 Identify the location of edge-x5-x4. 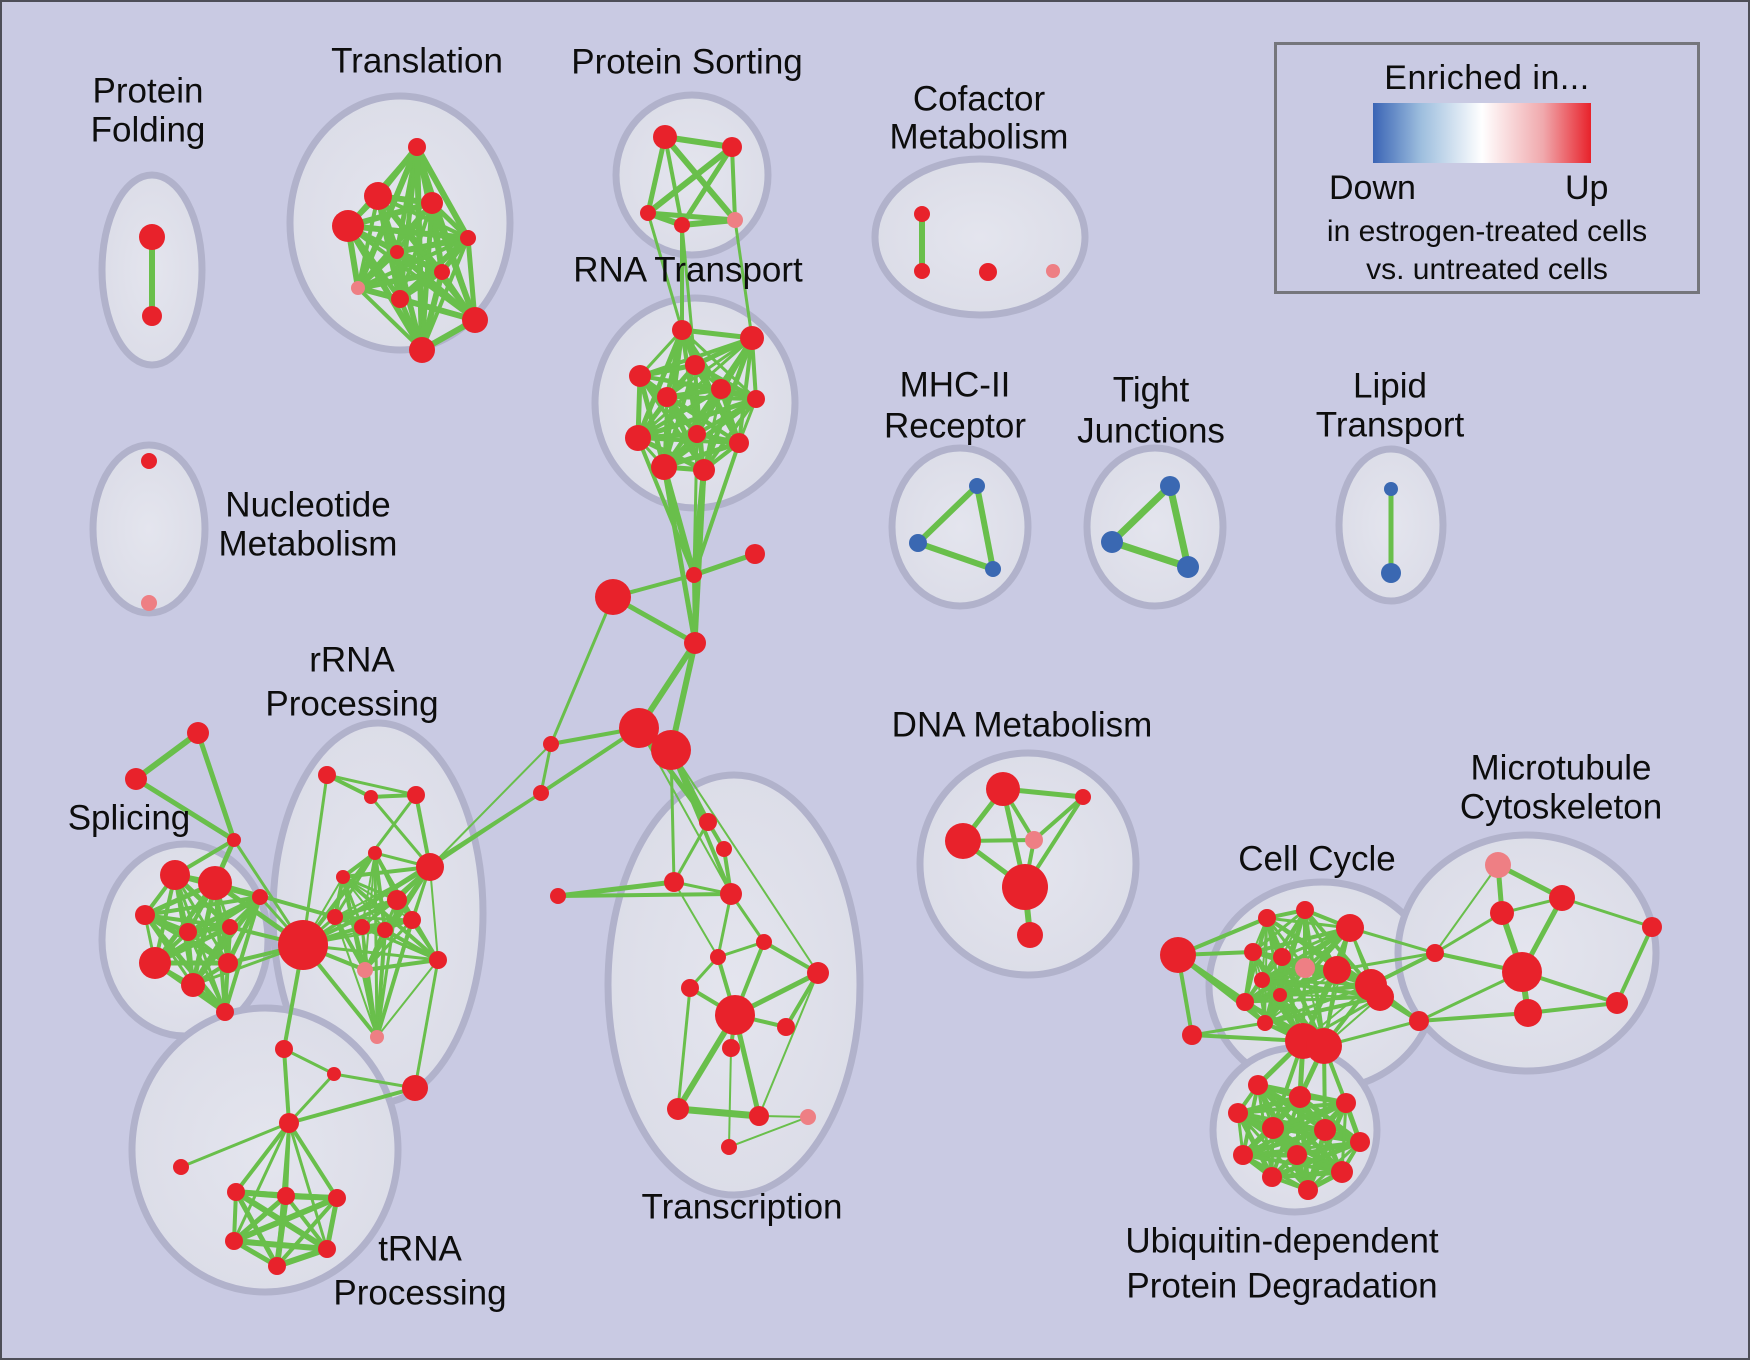
(644, 895).